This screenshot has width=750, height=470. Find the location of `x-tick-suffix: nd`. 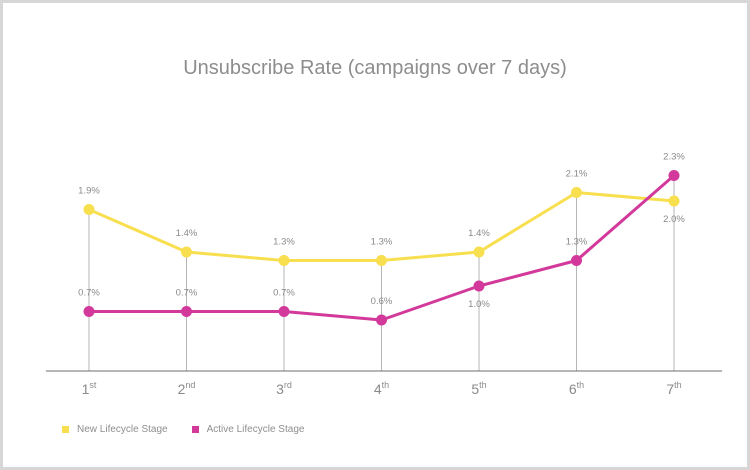

x-tick-suffix: nd is located at coordinates (190, 385).